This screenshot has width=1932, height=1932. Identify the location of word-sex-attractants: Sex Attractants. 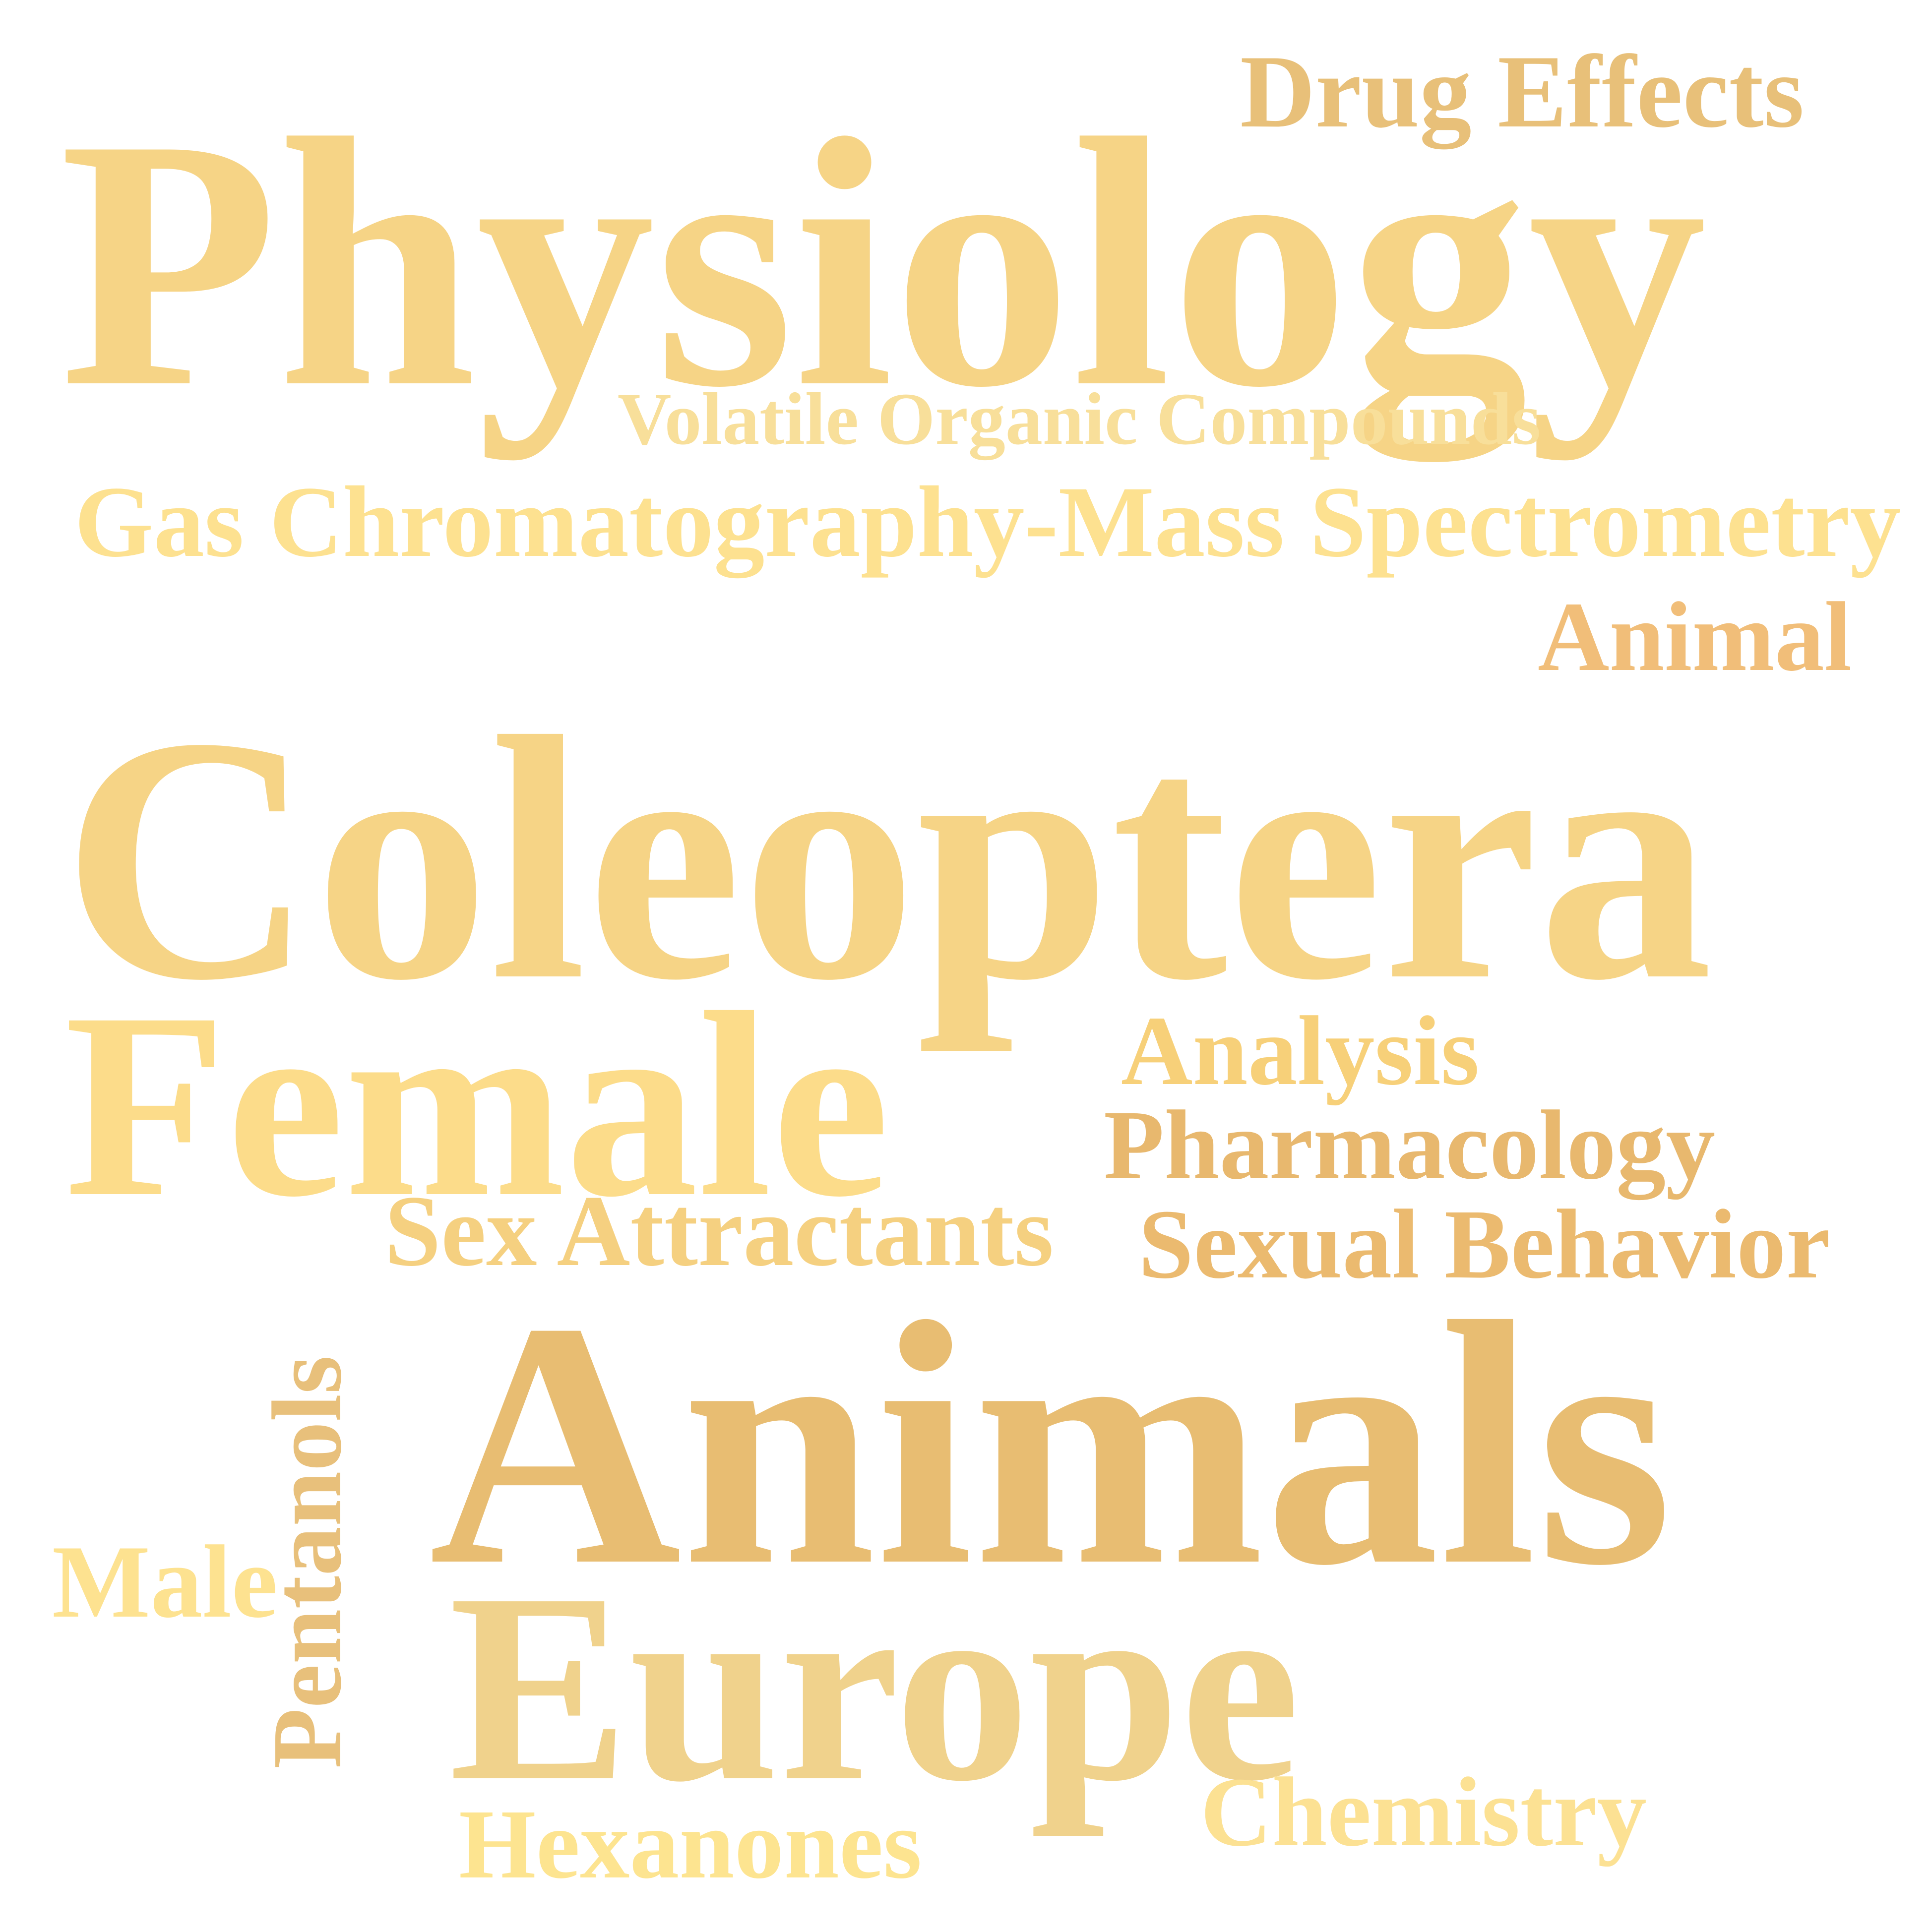
(719, 1231).